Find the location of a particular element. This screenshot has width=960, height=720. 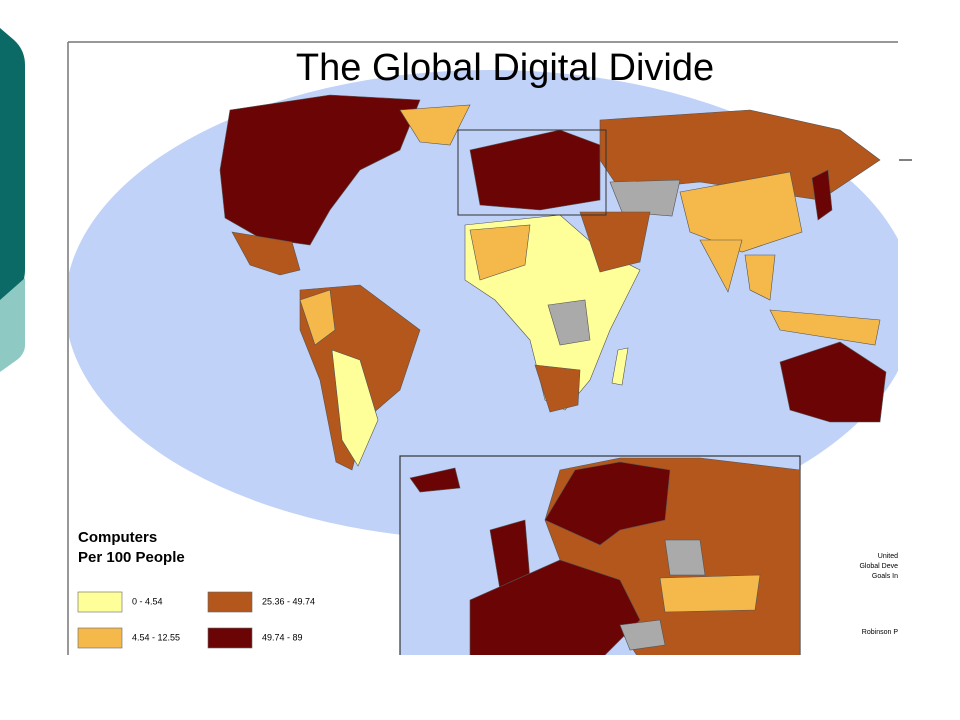

central-africa is located at coordinates (569, 322).